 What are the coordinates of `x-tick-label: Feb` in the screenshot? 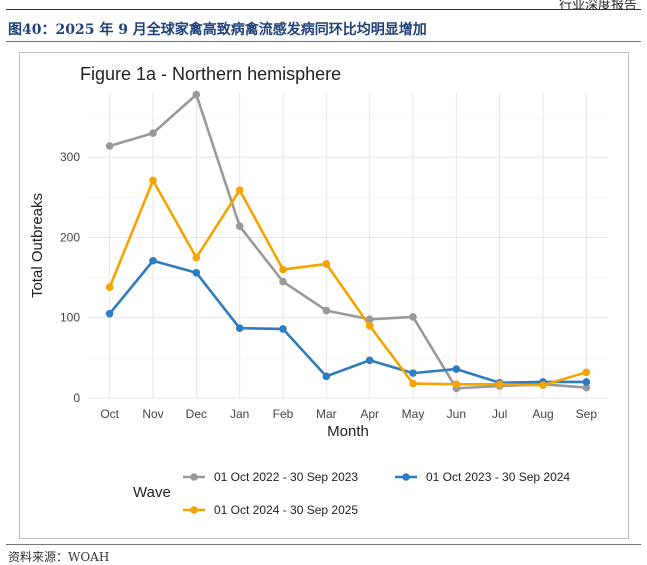 It's located at (283, 414).